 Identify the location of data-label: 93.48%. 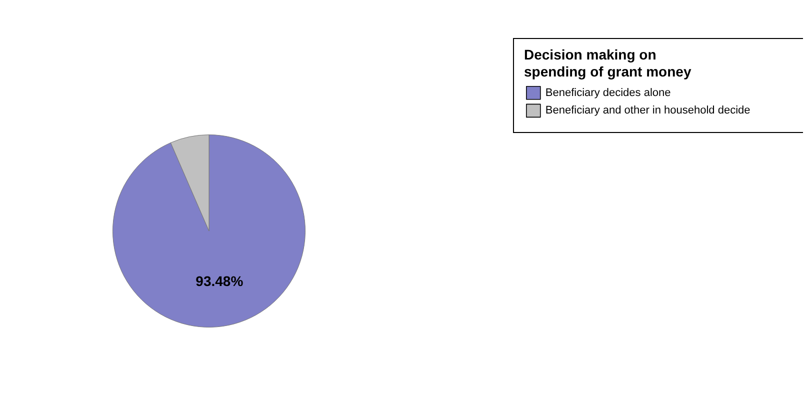
(220, 281).